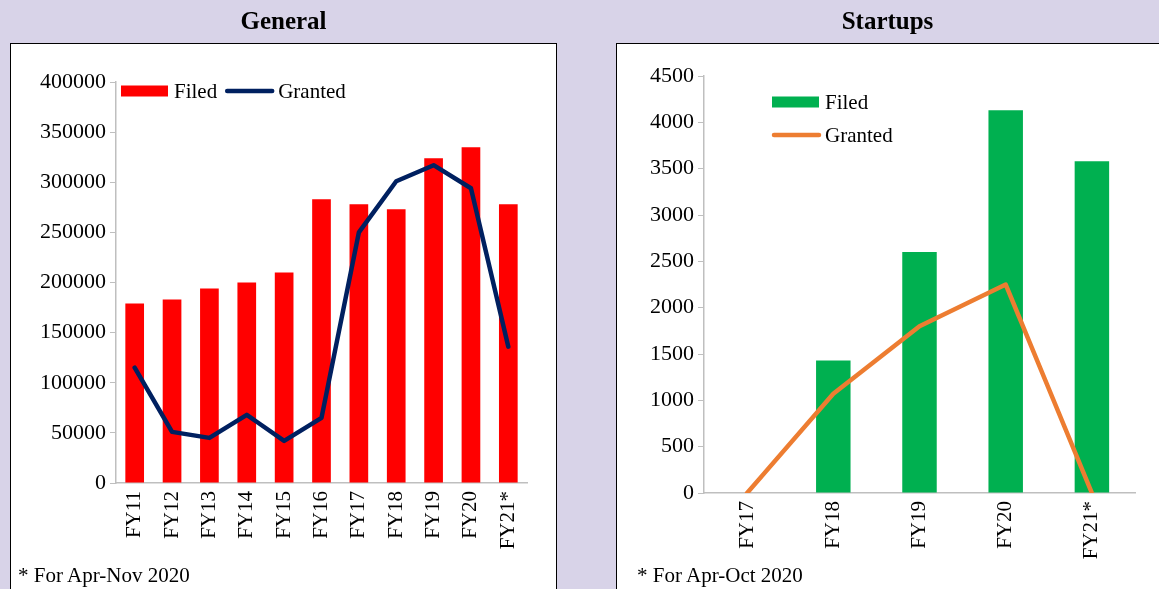 The width and height of the screenshot is (1159, 589). I want to click on chart-title: Startups, so click(887, 21).